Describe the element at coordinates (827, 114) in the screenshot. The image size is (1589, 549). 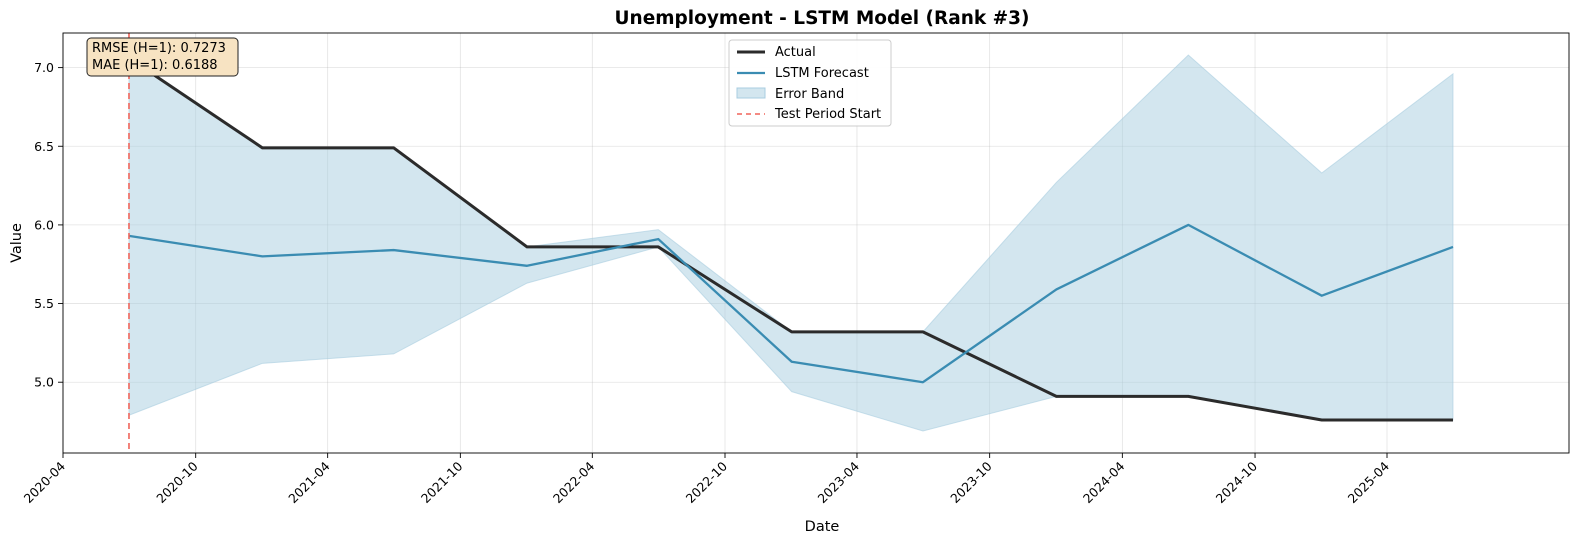
I see `legend-label-test-start: Test Period Start` at that location.